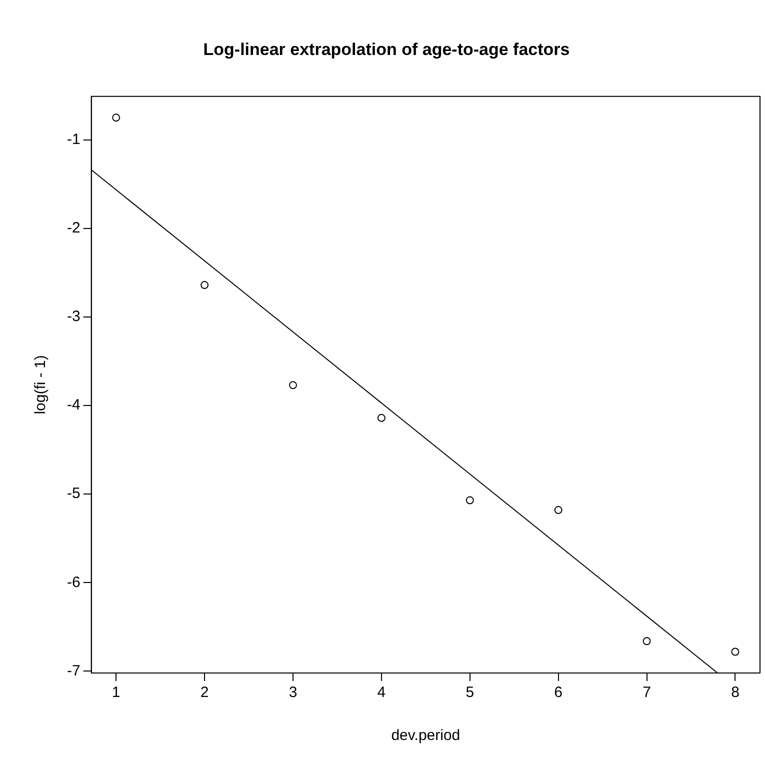 This screenshot has height=767, width=765. I want to click on y-tick-label: -4, so click(73, 405).